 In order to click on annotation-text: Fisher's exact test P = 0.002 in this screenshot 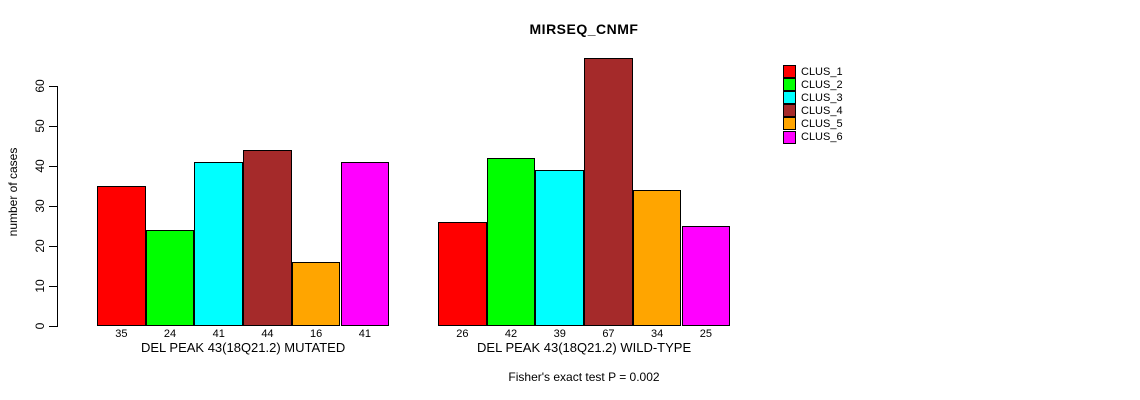, I will do `click(584, 377)`.